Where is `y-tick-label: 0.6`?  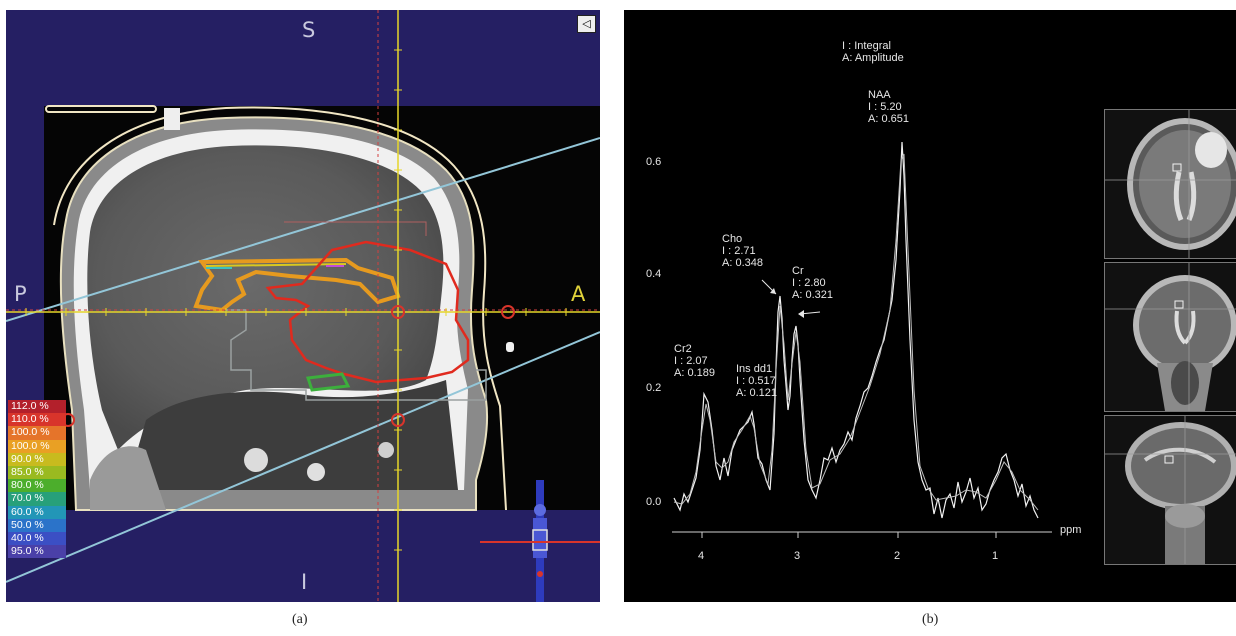
y-tick-label: 0.6 is located at coordinates (654, 162).